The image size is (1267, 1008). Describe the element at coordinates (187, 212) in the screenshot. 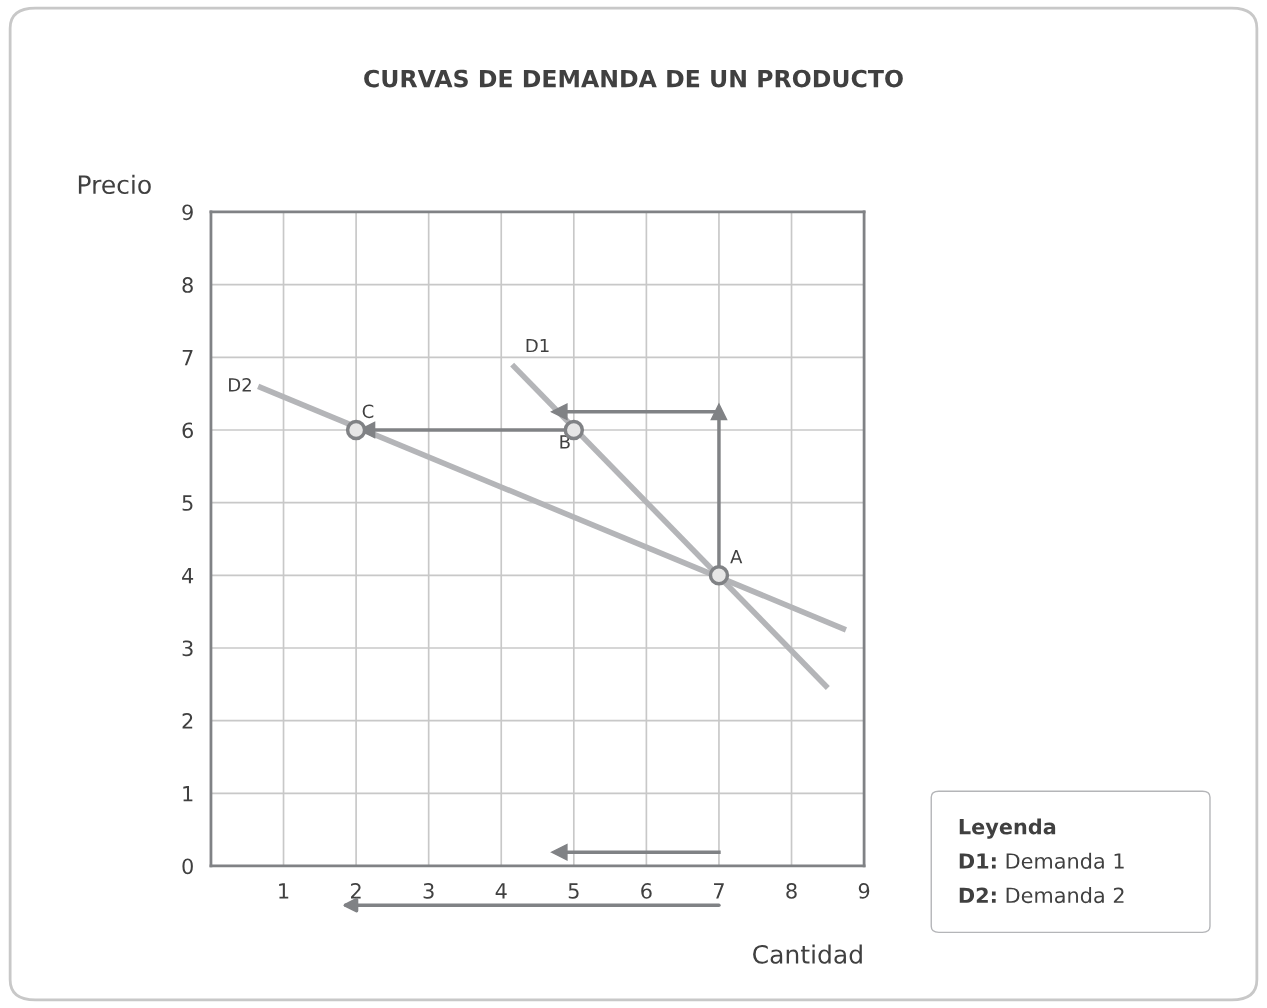

I see `y-tick-label: 9` at that location.